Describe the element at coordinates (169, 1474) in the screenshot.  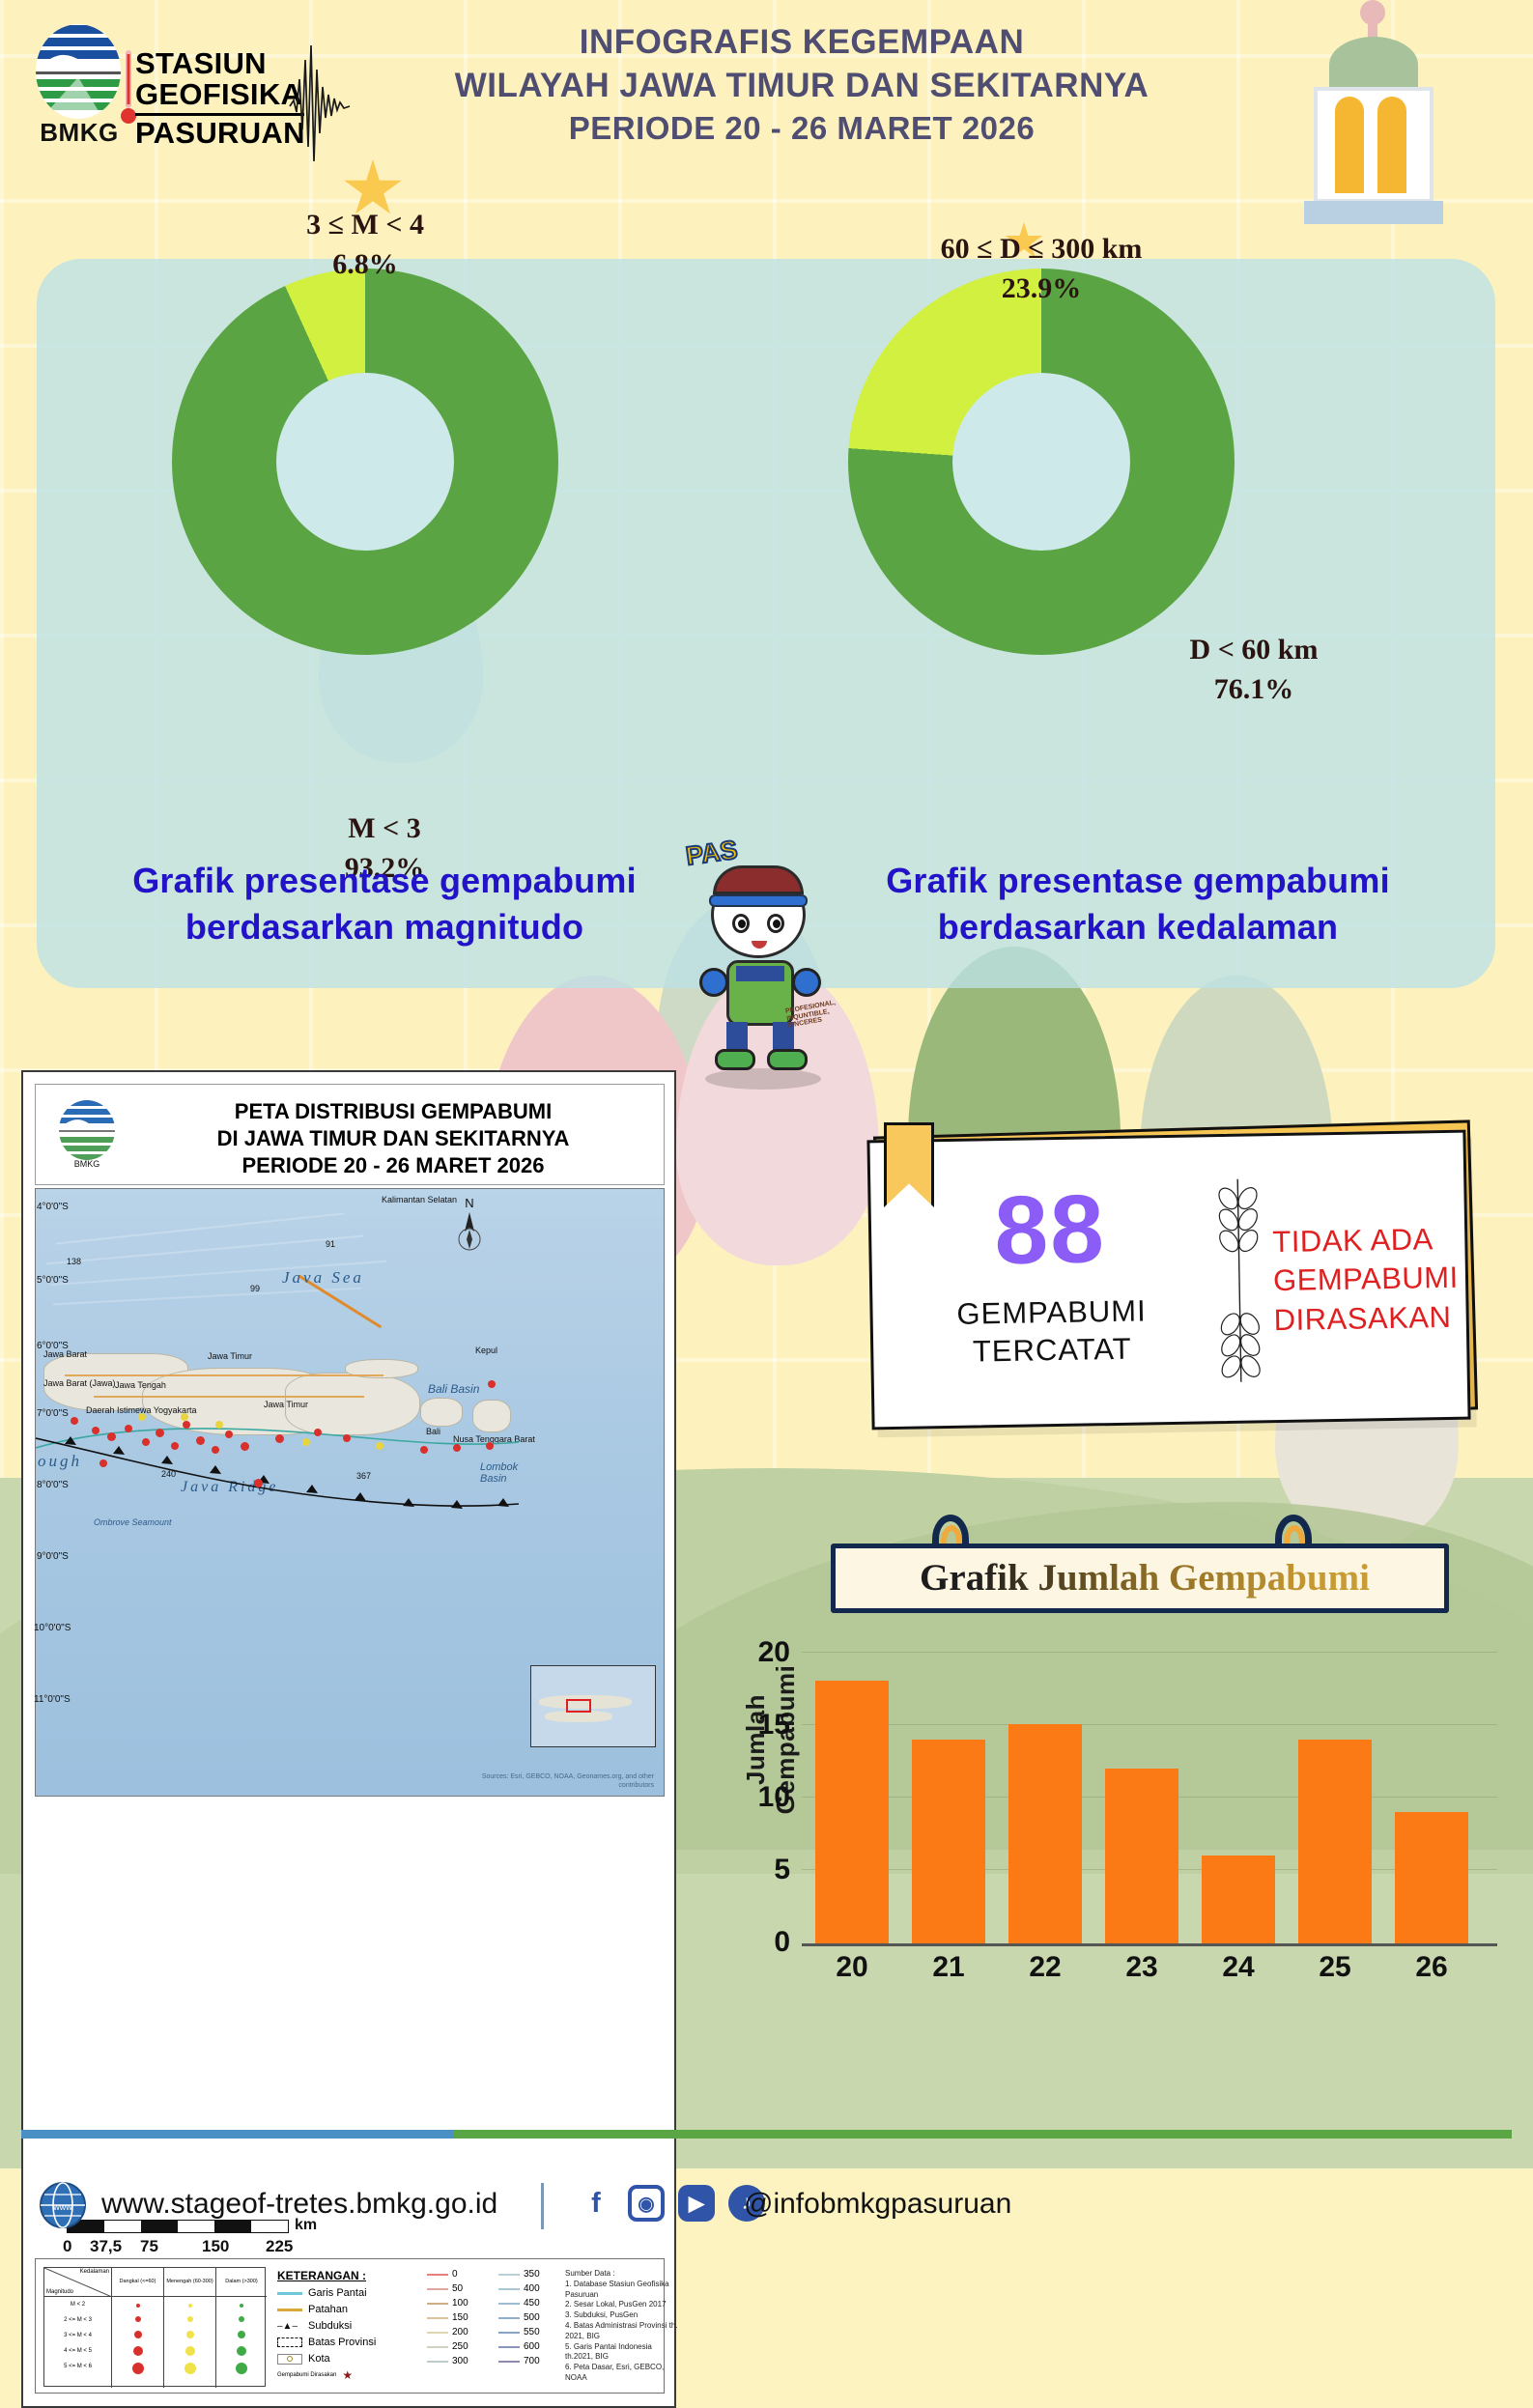
I see `map-place-label: 240` at that location.